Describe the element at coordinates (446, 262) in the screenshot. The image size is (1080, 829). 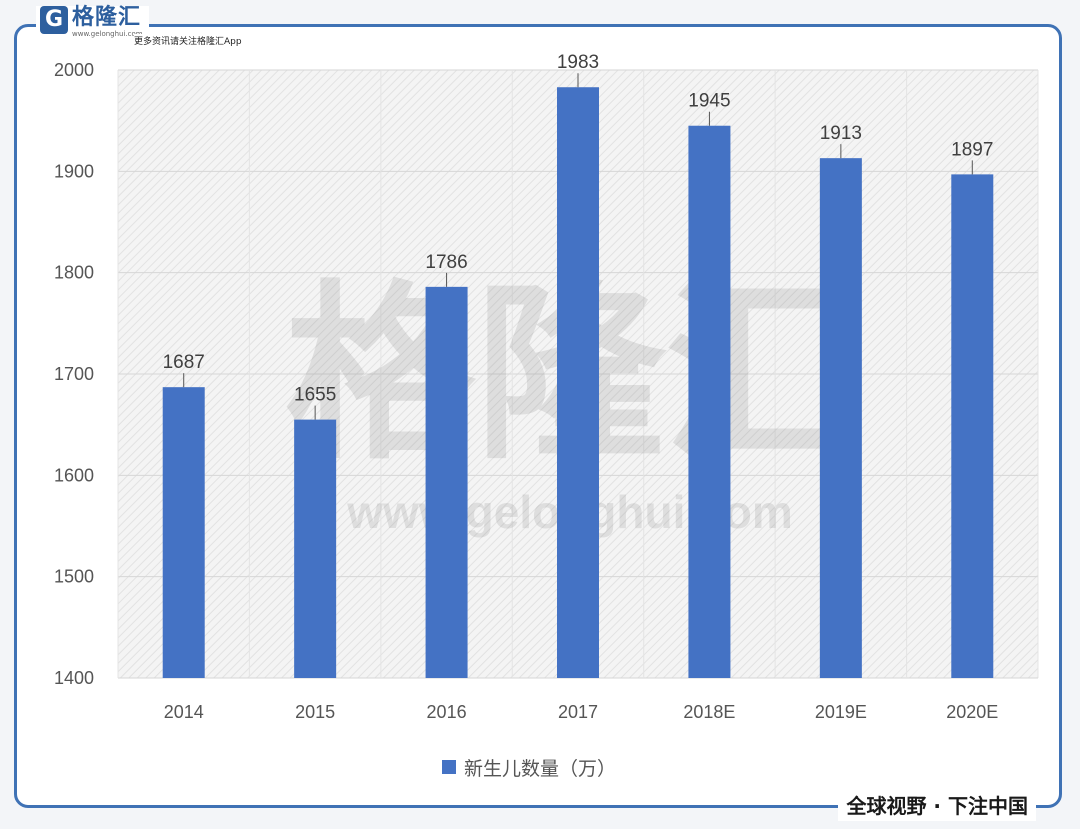
I see `data-label: 1786` at that location.